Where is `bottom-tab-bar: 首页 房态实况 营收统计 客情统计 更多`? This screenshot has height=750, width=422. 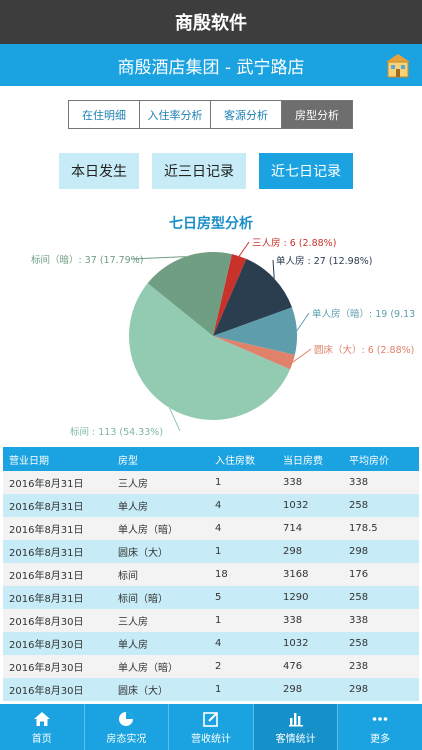
bottom-tab-bar: 首页 房态实况 营收统计 客情统计 更多 is located at coordinates (211, 727).